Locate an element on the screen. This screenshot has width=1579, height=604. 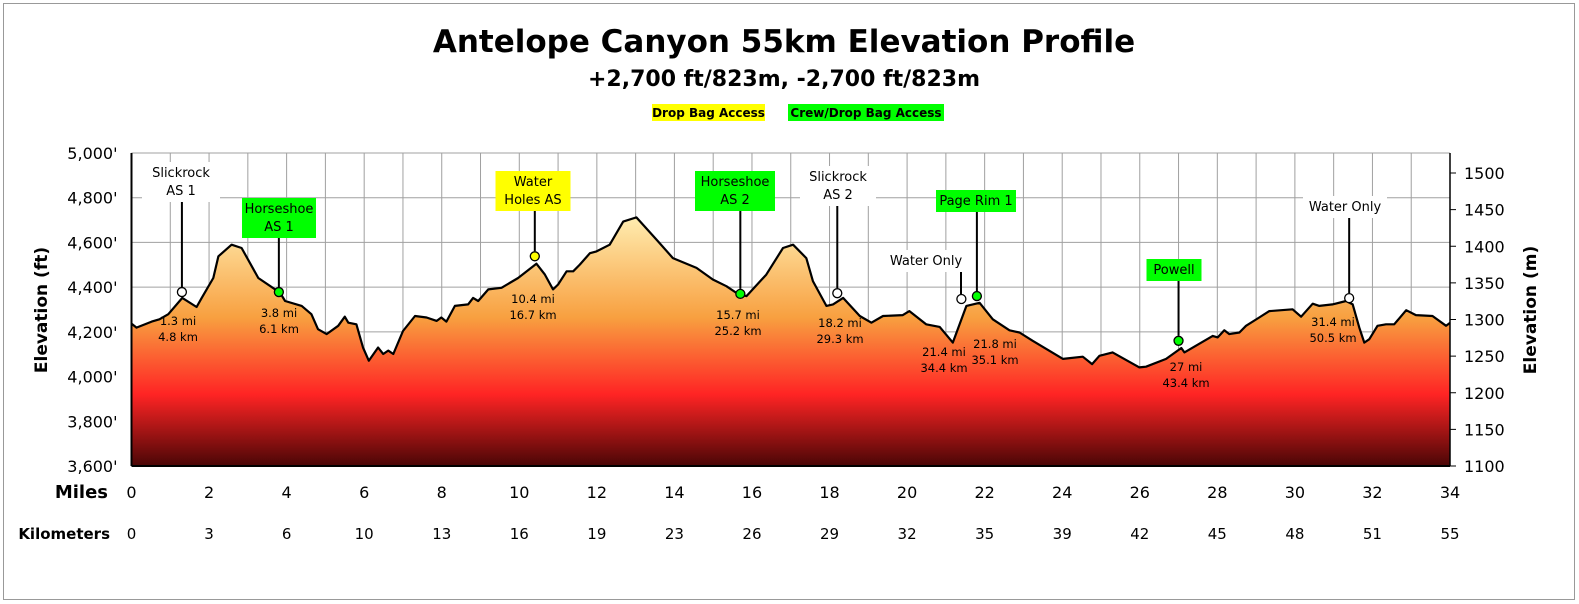
x-tick-label-km: 39 is located at coordinates (1062, 534).